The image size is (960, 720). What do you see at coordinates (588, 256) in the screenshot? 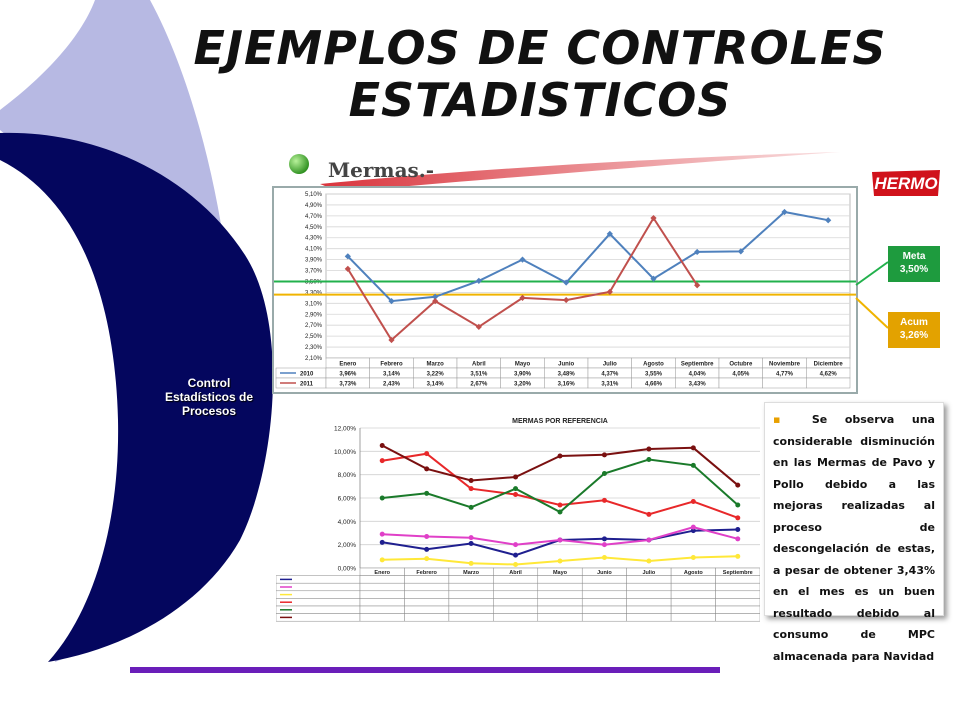
I see `chart1-series-line-2010` at bounding box center [588, 256].